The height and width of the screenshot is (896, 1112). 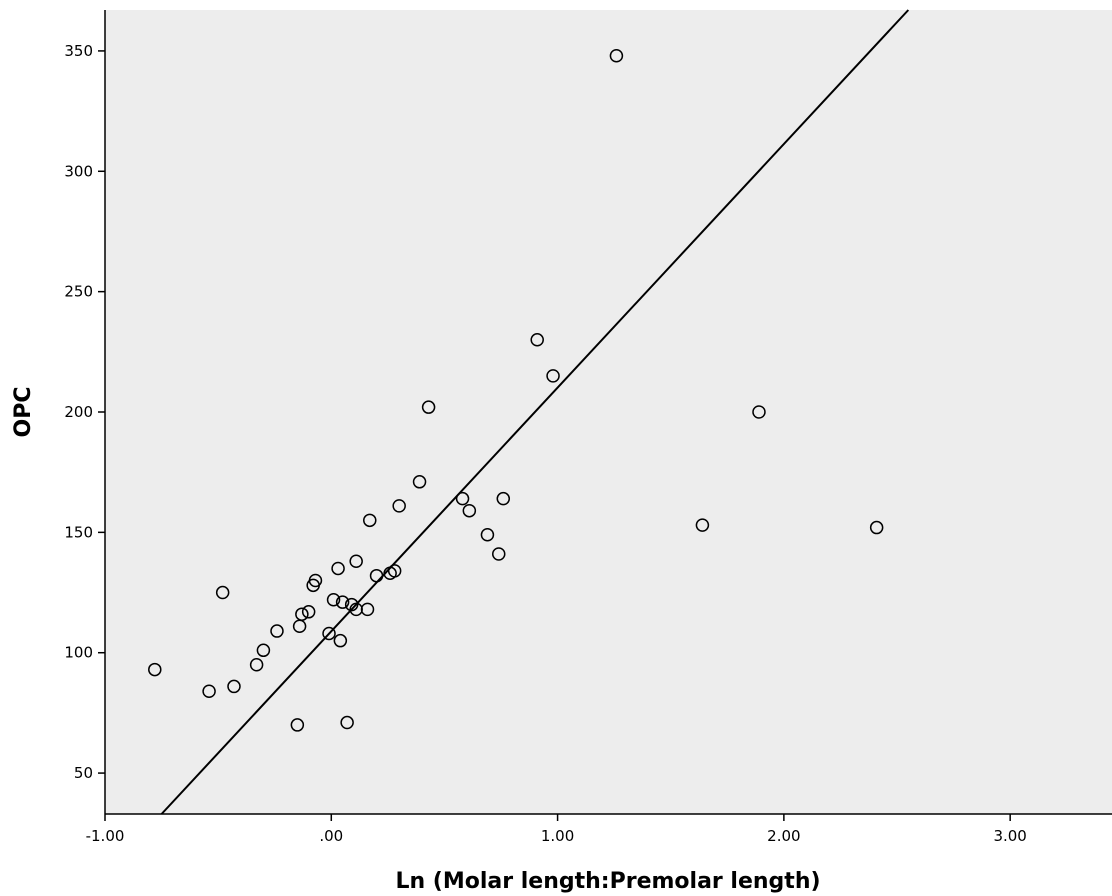 I want to click on y-axis-title: OPC, so click(x=23, y=412).